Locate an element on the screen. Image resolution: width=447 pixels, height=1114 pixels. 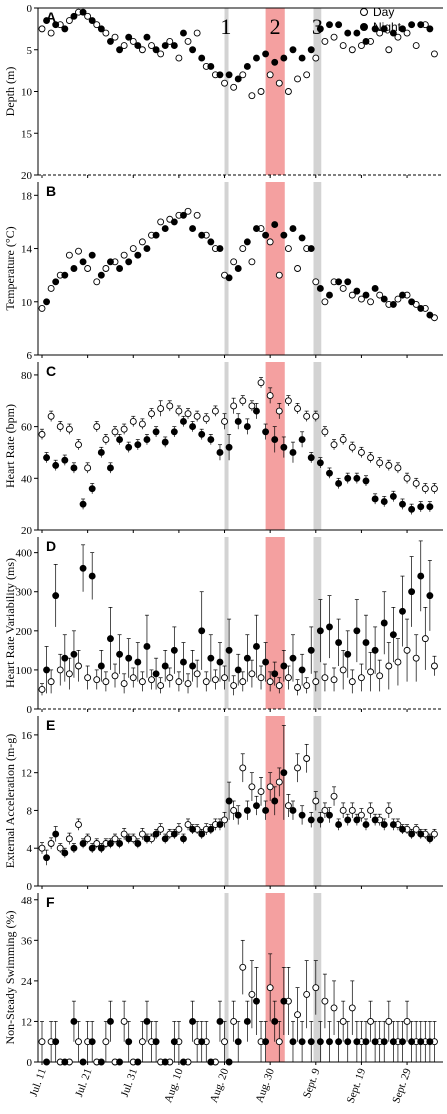
y-axis-label: Depth (m) is located at coordinates (10, 92).